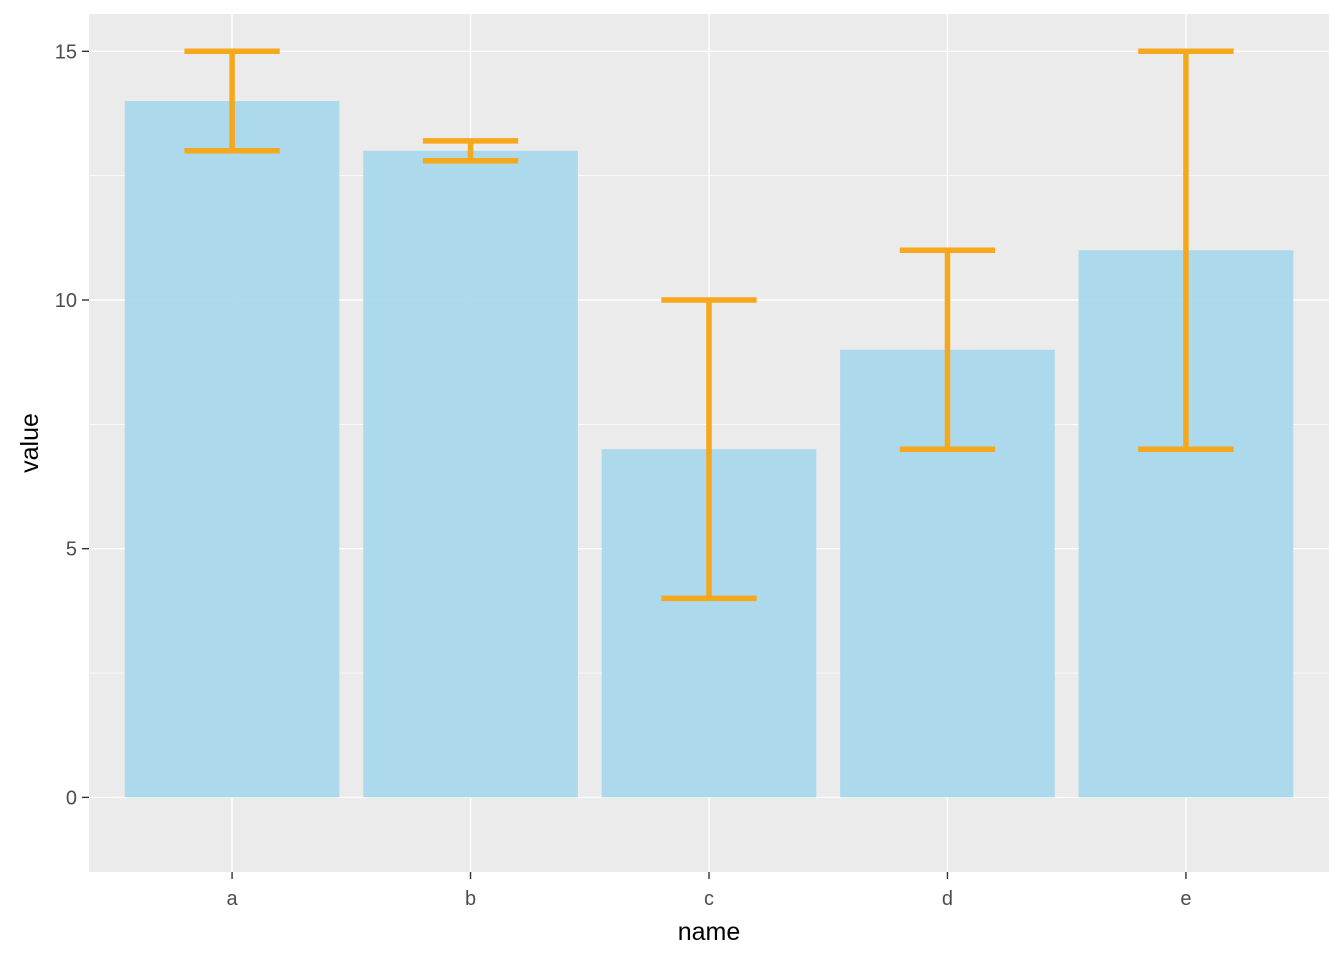 The image size is (1344, 960). Describe the element at coordinates (71, 550) in the screenshot. I see `y-tick-label: 5` at that location.